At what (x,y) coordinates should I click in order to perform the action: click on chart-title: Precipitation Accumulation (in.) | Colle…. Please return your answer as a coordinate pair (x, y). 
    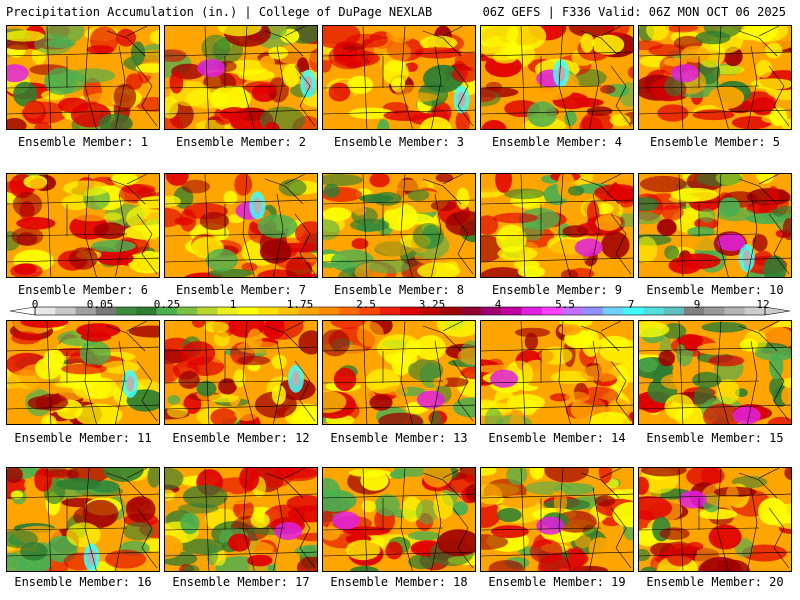
    Looking at the image, I should click on (219, 12).